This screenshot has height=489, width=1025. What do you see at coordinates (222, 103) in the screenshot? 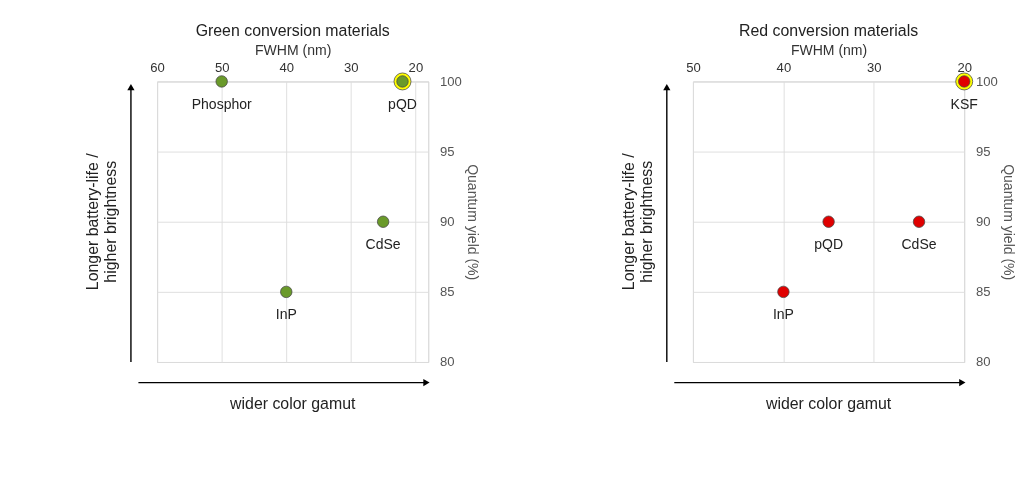
I see `annotation: Phosphor` at bounding box center [222, 103].